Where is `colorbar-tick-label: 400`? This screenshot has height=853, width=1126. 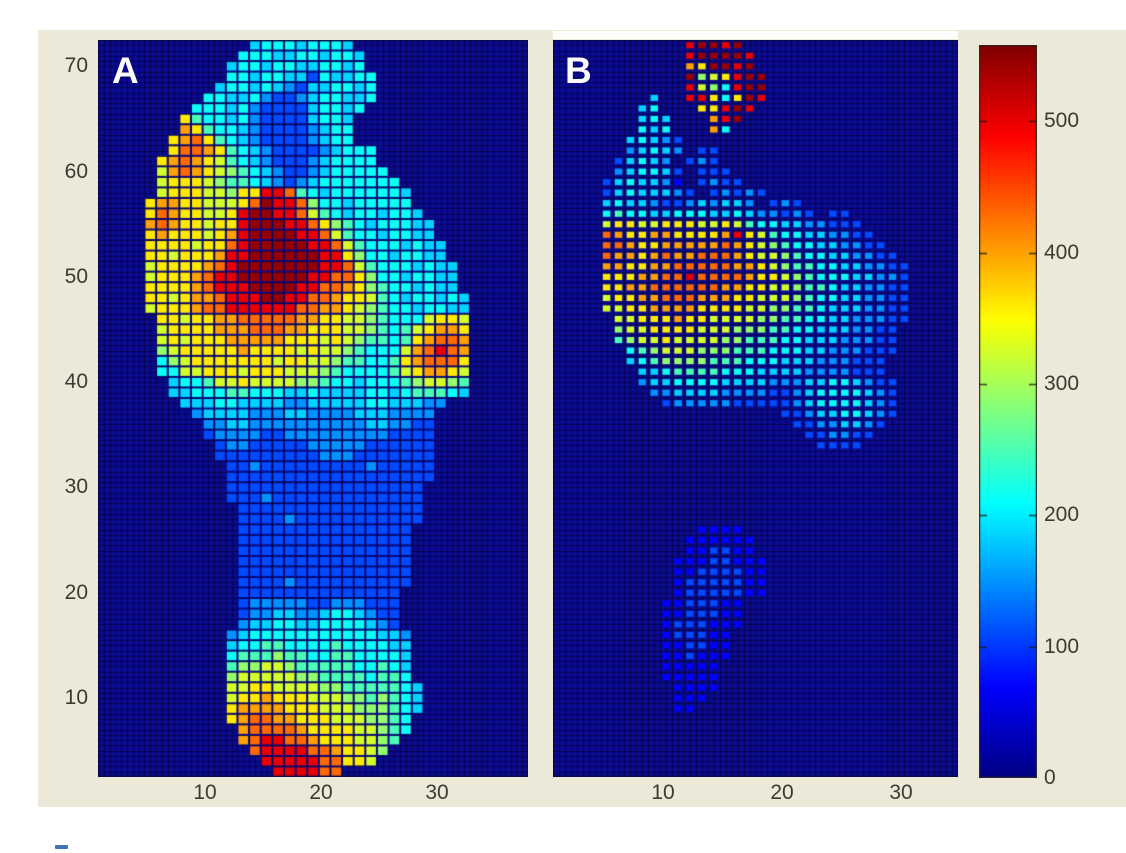 colorbar-tick-label: 400 is located at coordinates (1062, 252).